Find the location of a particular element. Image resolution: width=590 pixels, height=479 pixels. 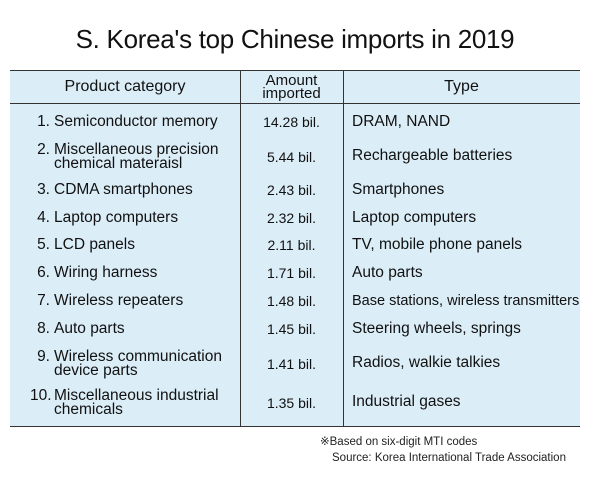

rank-number: 2. is located at coordinates (43, 149).